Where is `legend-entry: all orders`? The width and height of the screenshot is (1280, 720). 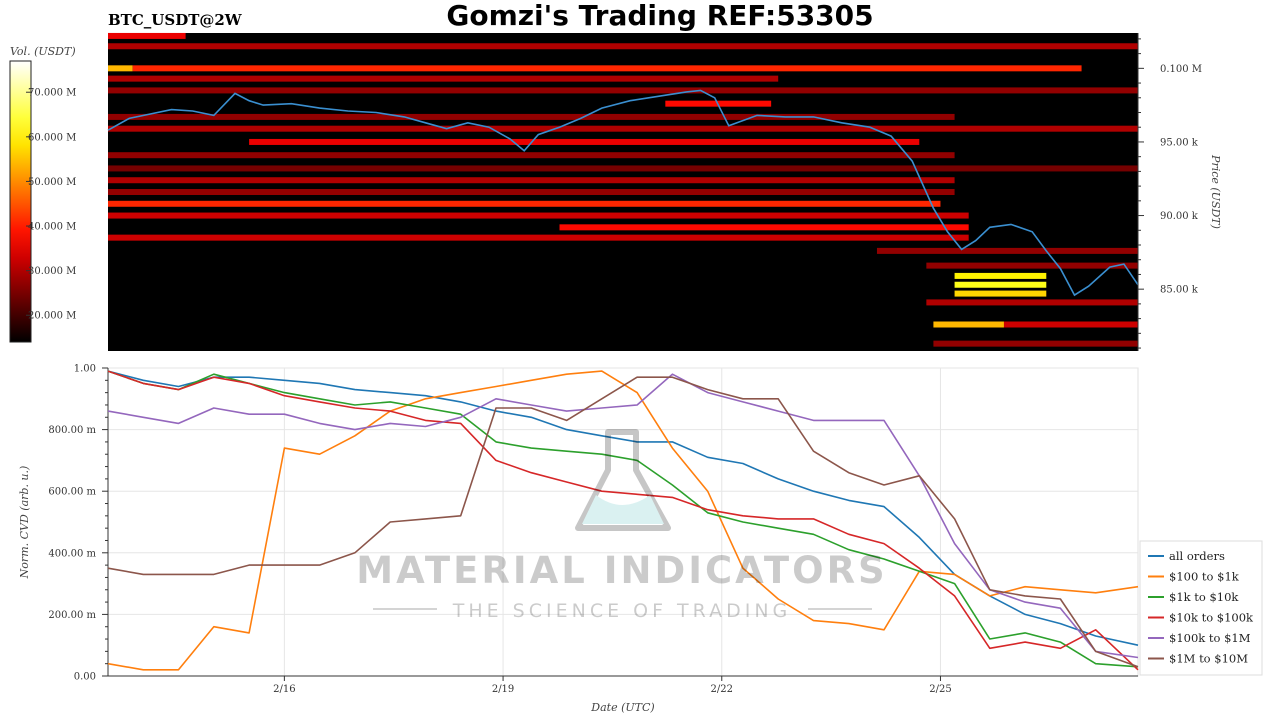 legend-entry: all orders is located at coordinates (1197, 556).